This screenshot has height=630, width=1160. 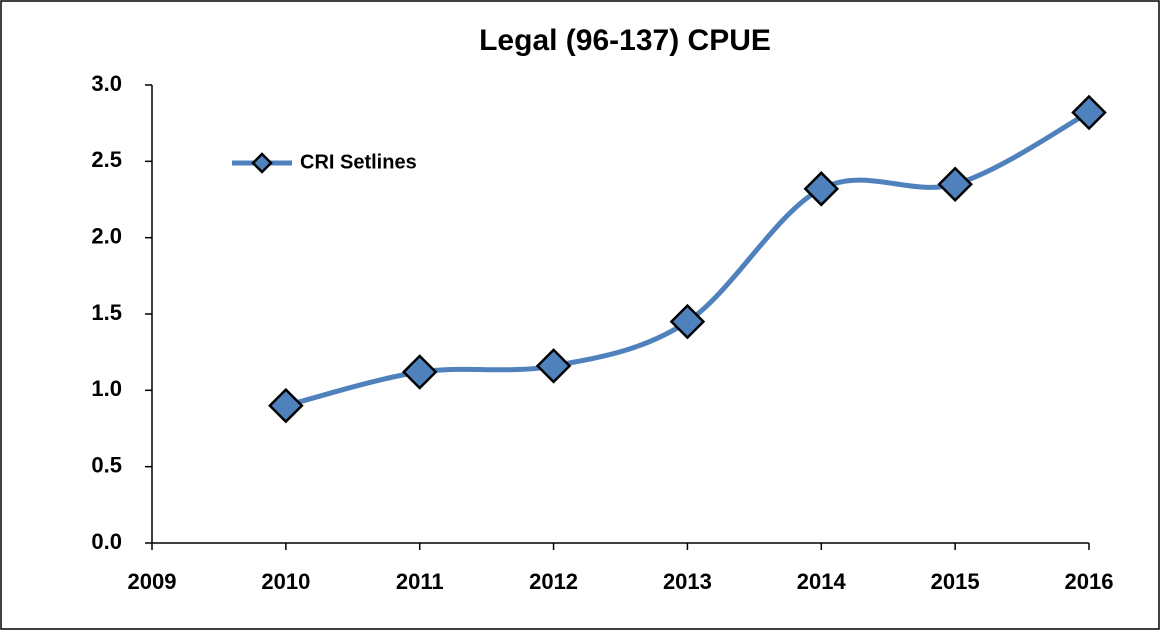 What do you see at coordinates (106, 235) in the screenshot?
I see `y-tick-label: 2.0` at bounding box center [106, 235].